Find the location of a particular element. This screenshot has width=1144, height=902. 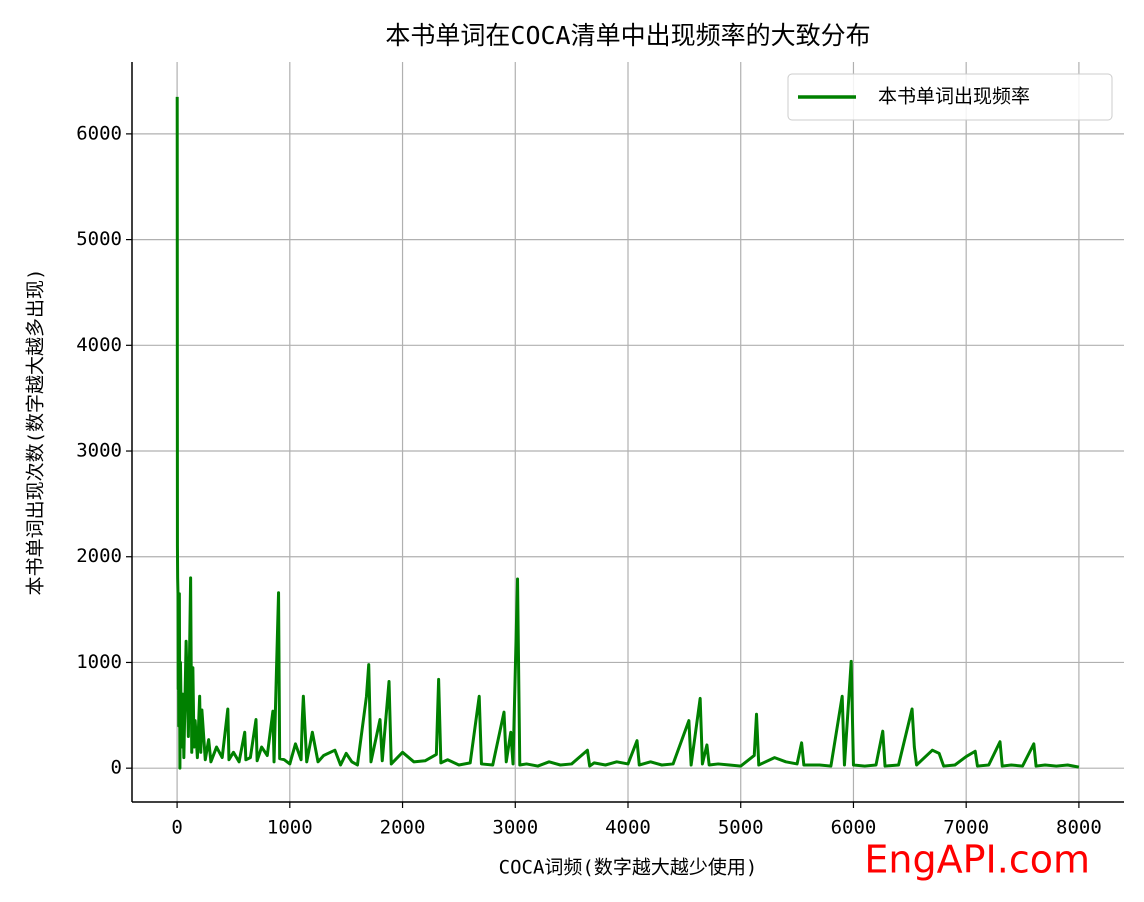

y-tick-label: 5000 is located at coordinates (99, 239).